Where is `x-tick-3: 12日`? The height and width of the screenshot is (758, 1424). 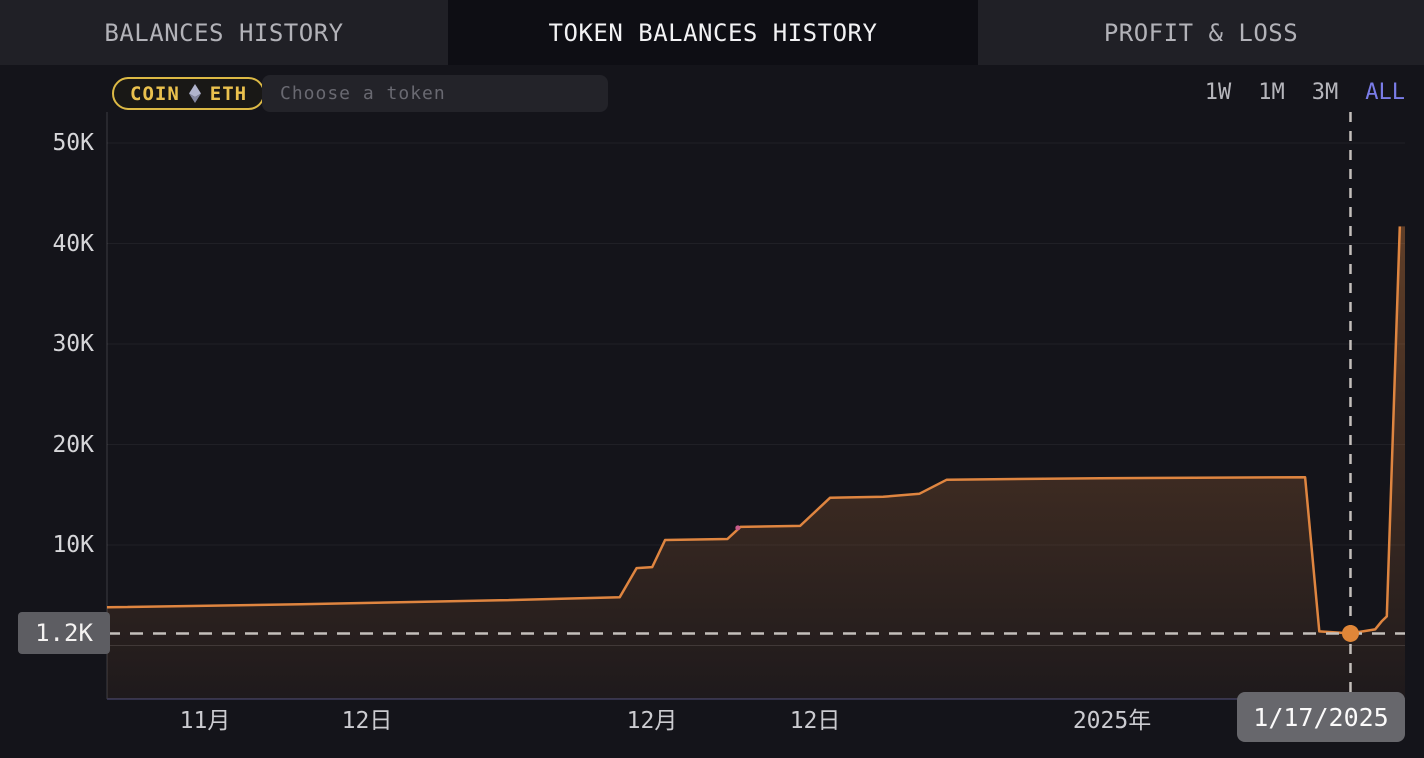
x-tick-3: 12日 is located at coordinates (815, 721).